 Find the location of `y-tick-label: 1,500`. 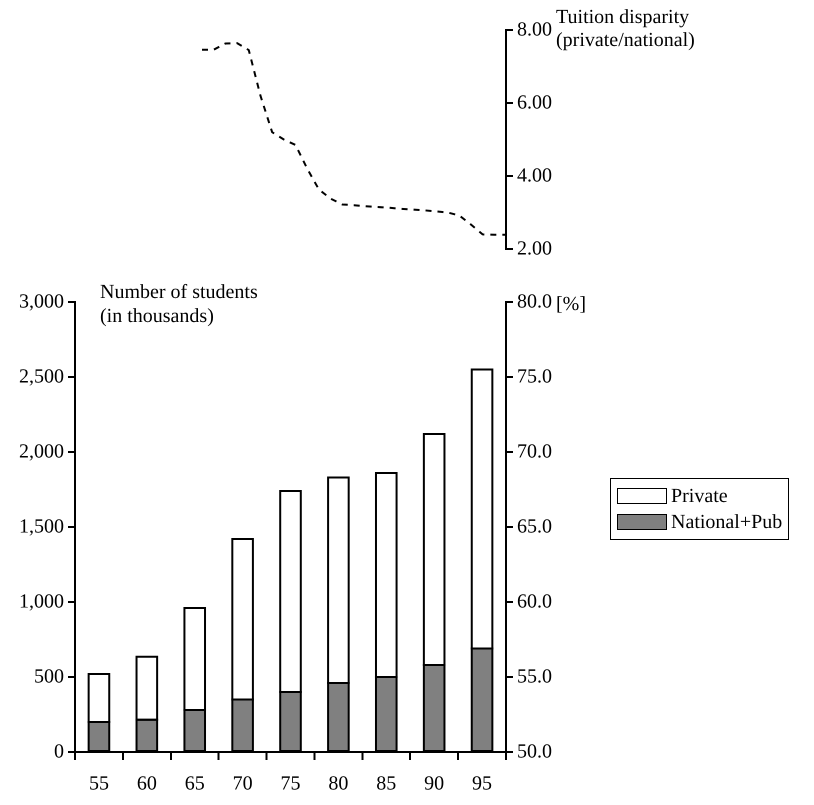

y-tick-label: 1,500 is located at coordinates (41, 526).